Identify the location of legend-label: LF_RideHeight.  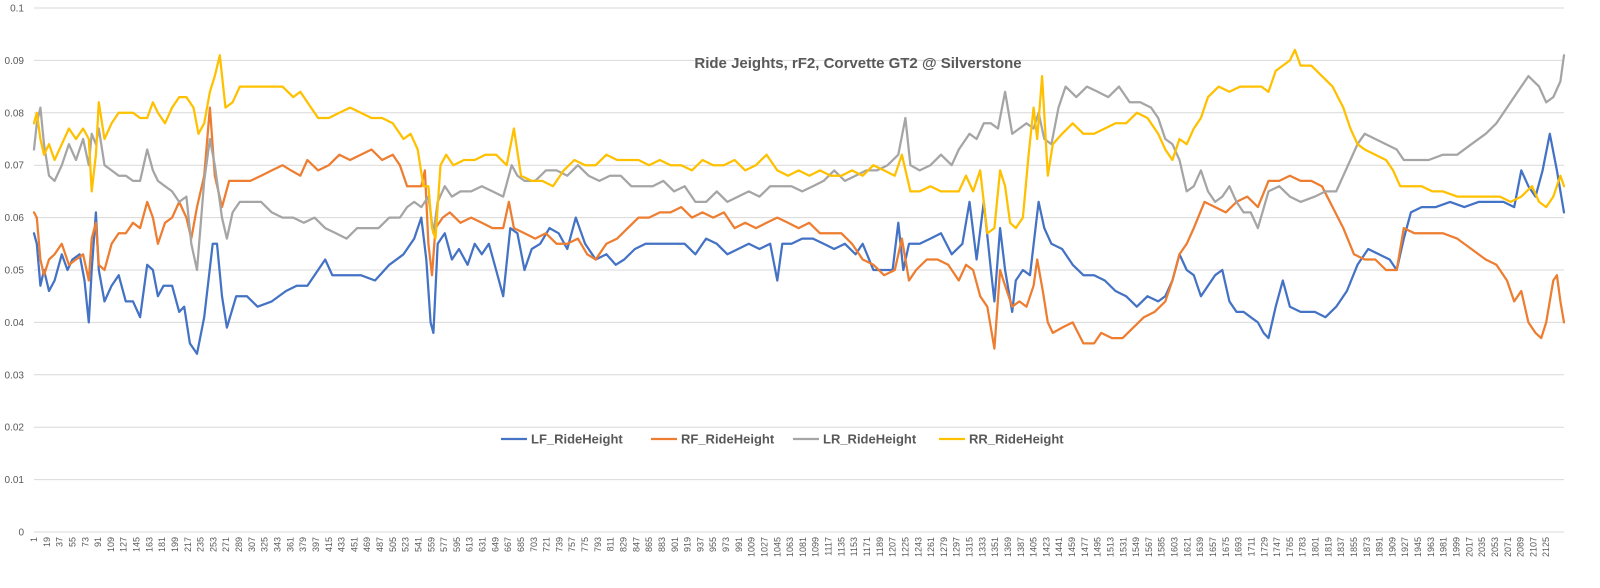
(577, 439).